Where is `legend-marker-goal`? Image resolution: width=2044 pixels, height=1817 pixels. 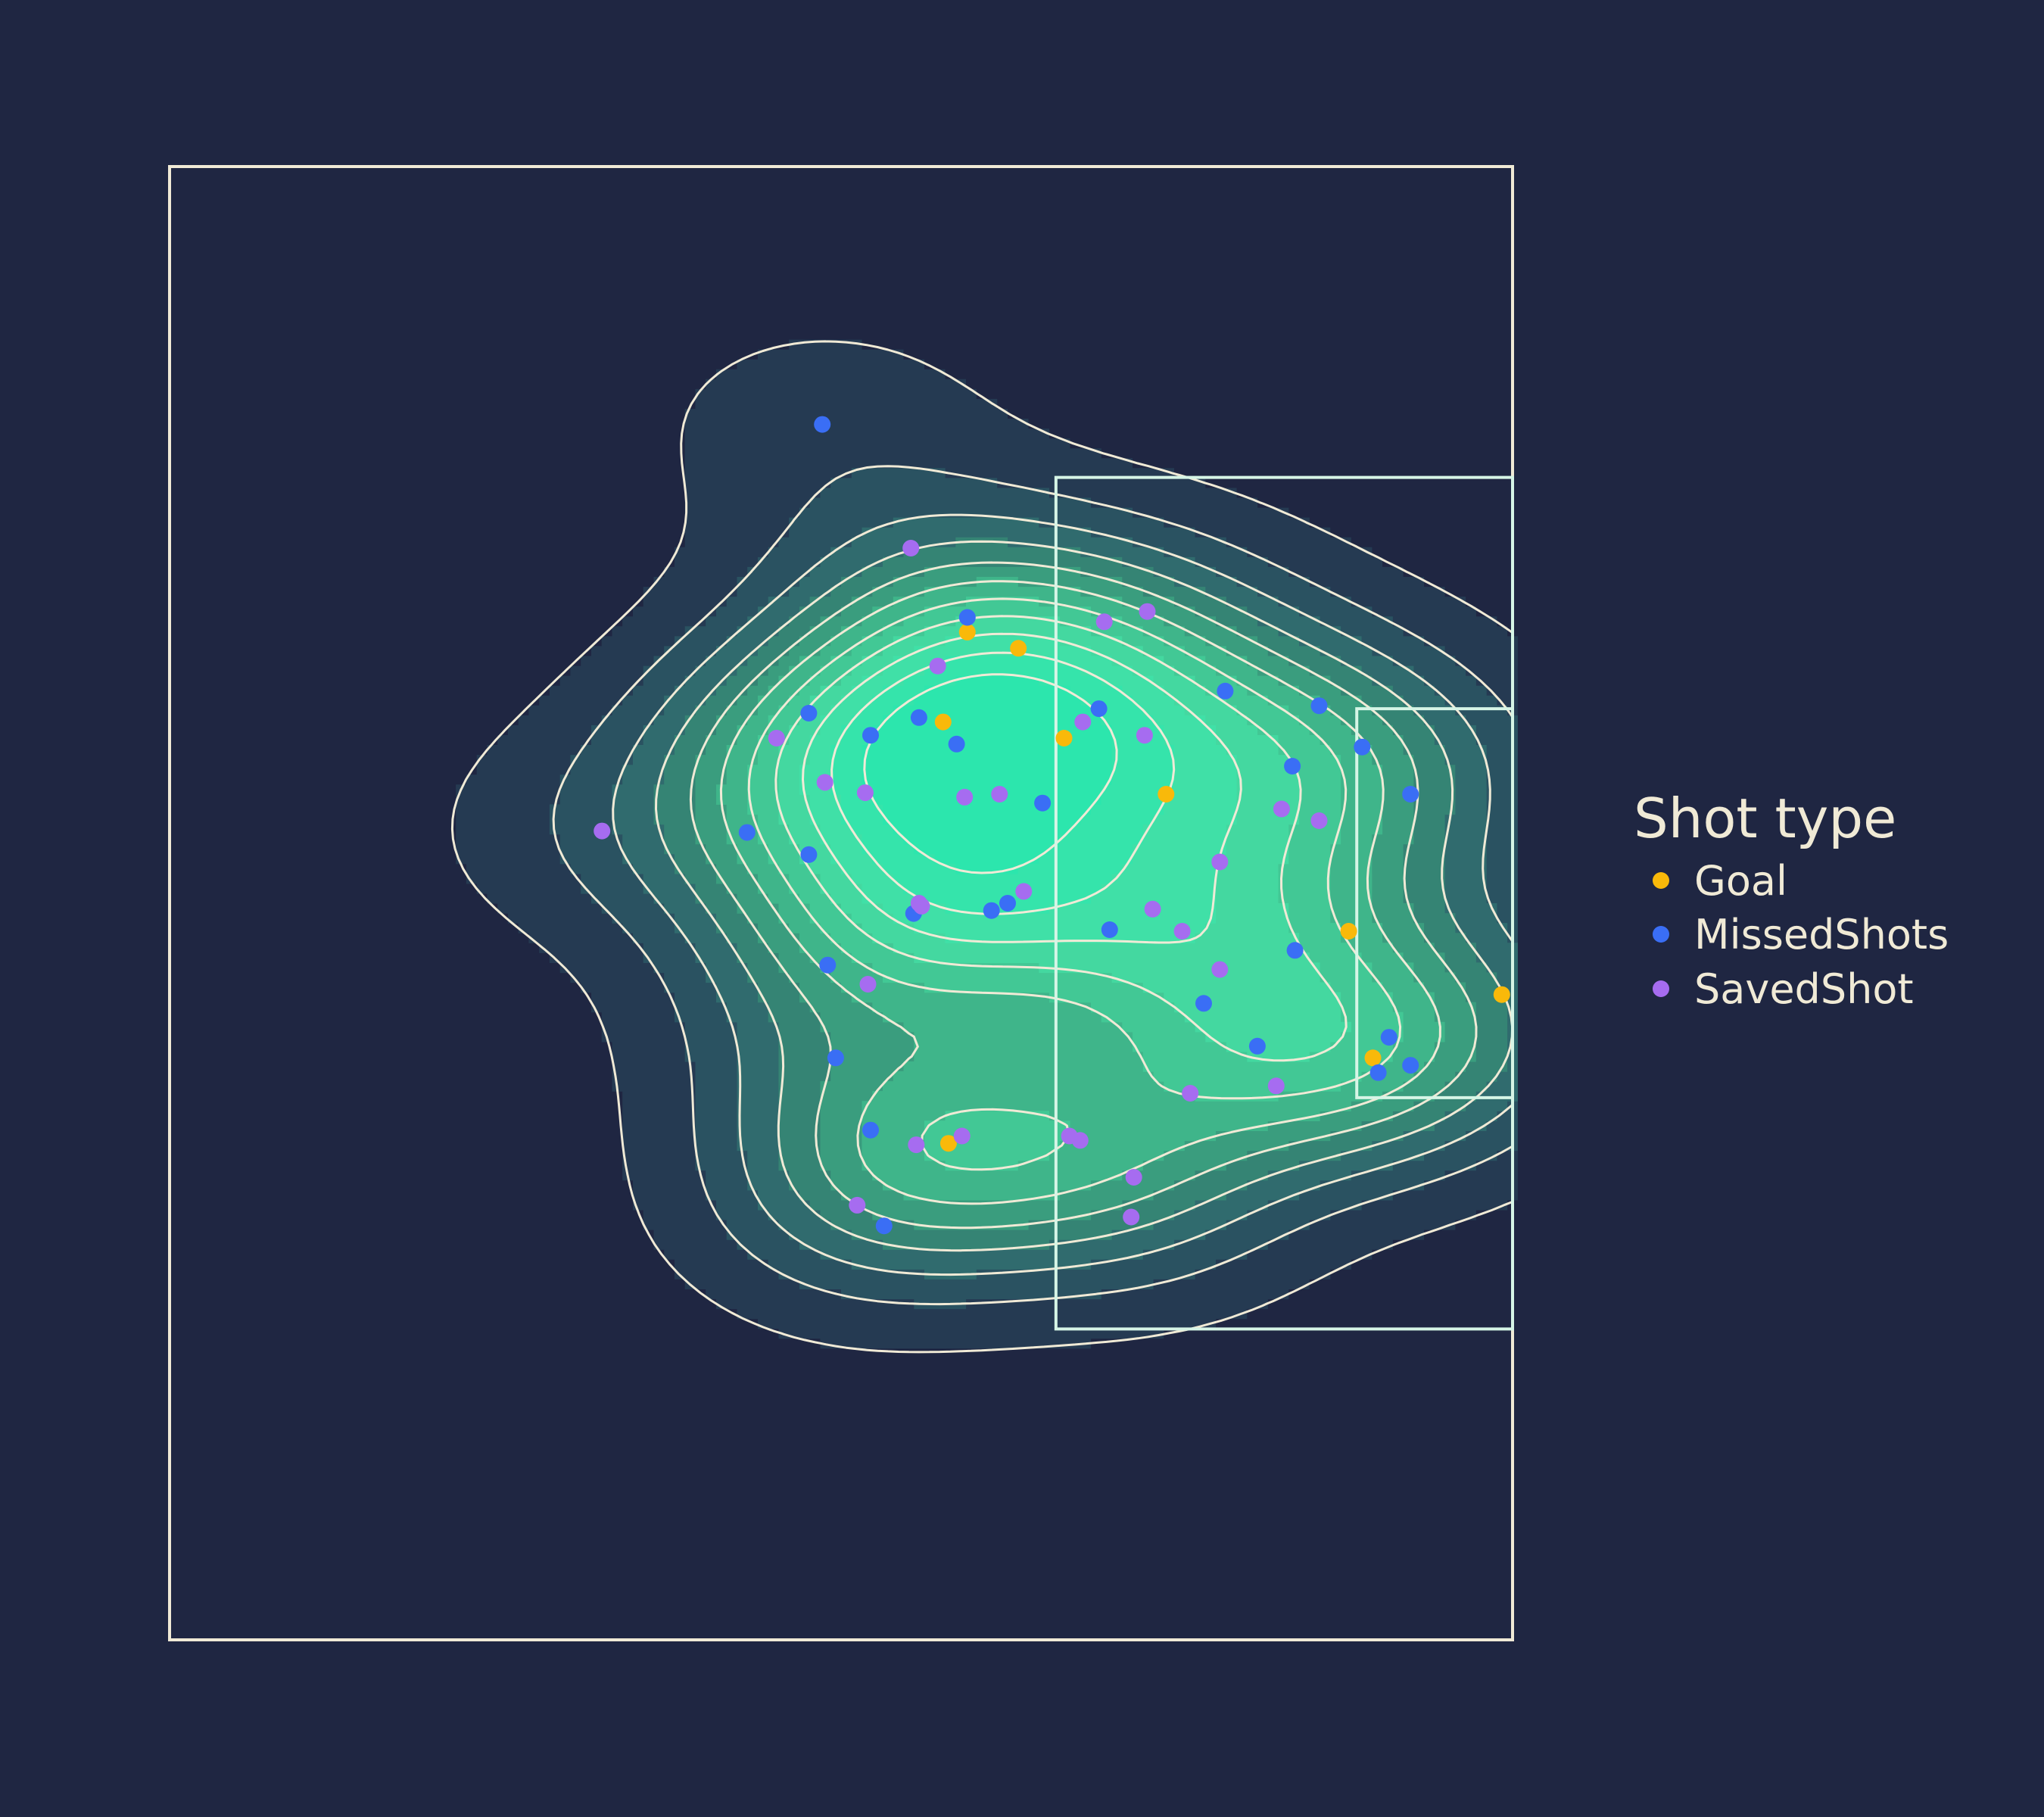 legend-marker-goal is located at coordinates (1661, 880).